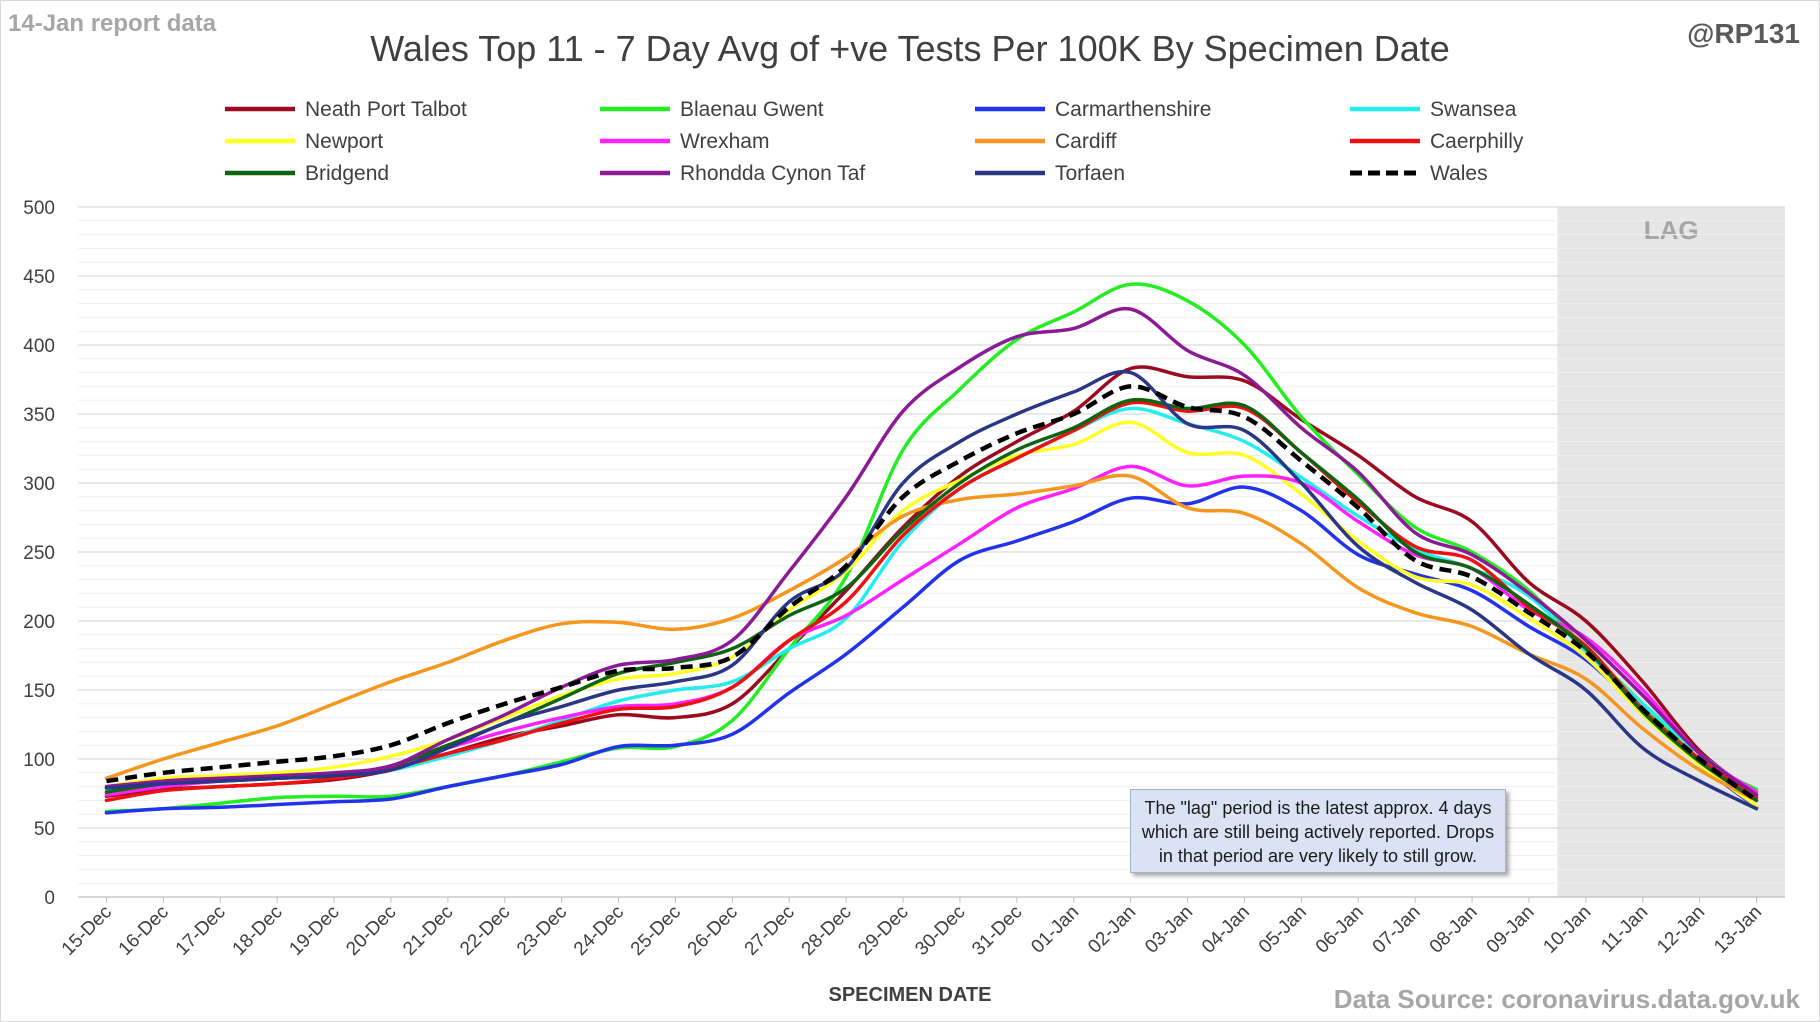 The width and height of the screenshot is (1820, 1022). Describe the element at coordinates (1226, 930) in the screenshot. I see `x-tick-label: 04-Jan` at that location.